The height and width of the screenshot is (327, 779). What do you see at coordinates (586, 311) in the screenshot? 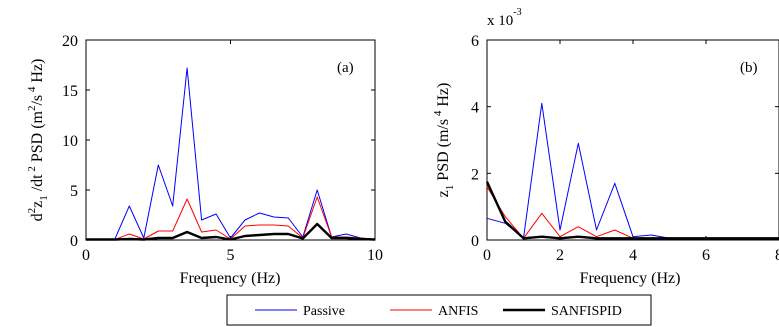
I see `legend-label-sanfispid: SANFISPID` at bounding box center [586, 311].